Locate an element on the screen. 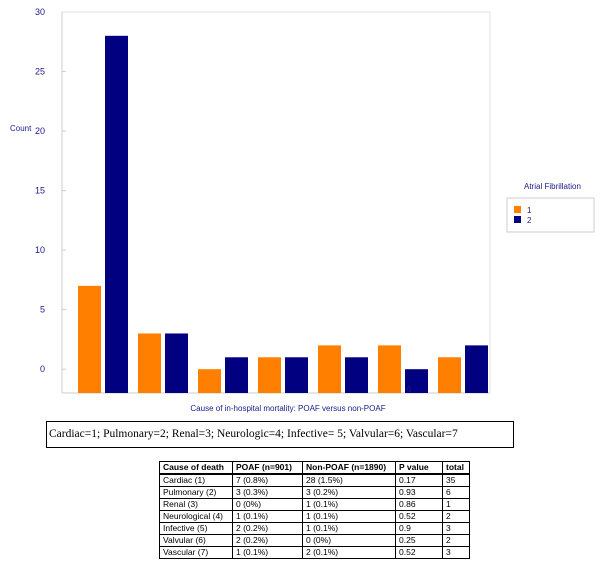 This screenshot has height=566, width=600. table-row: Vascular (7) 1 (0.1%) 2 (0.1%) 0.52 3 is located at coordinates (314, 552).